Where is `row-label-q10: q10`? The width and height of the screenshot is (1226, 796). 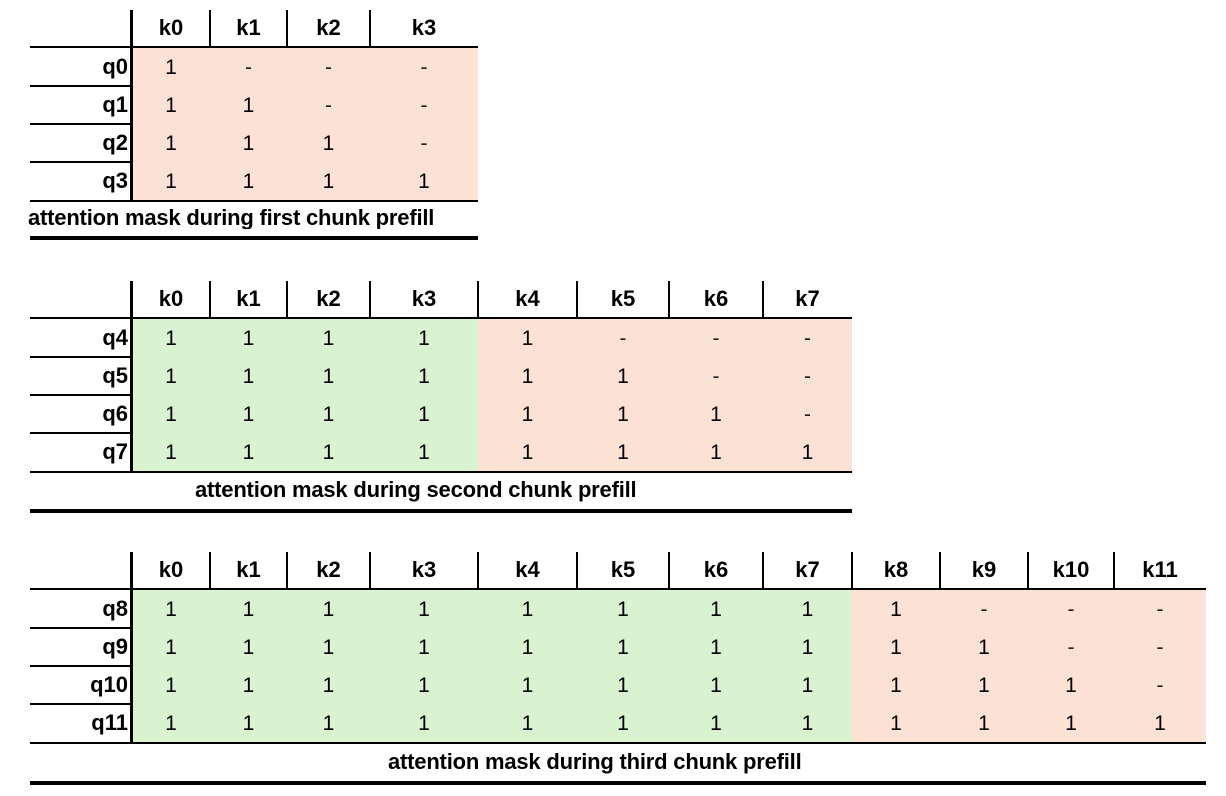 row-label-q10: q10 is located at coordinates (109, 684).